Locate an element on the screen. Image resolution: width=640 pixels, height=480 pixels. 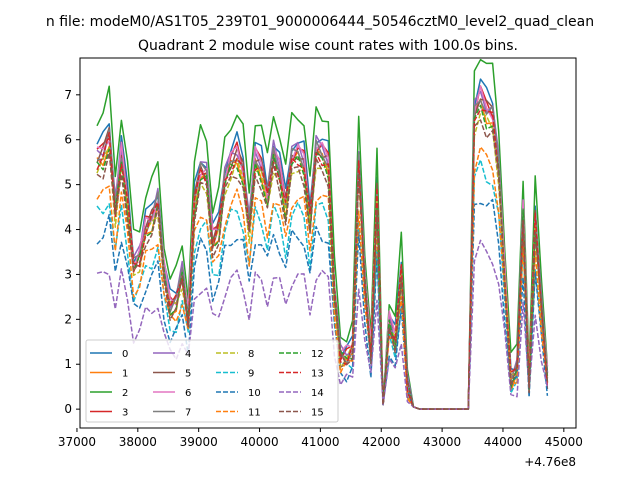
y-tick-label: 6 is located at coordinates (68, 140).